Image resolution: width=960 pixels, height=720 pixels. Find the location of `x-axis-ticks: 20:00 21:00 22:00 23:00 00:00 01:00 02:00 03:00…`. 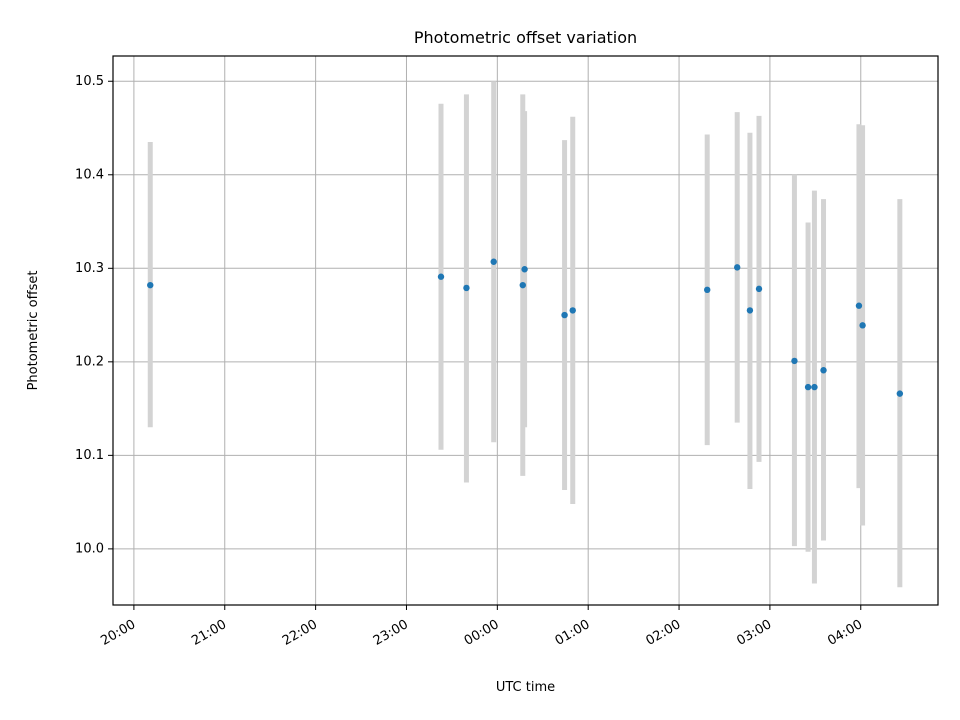

x-axis-ticks: 20:00 21:00 22:00 23:00 00:00 01:00 02:00 03:00… is located at coordinates (481, 627).